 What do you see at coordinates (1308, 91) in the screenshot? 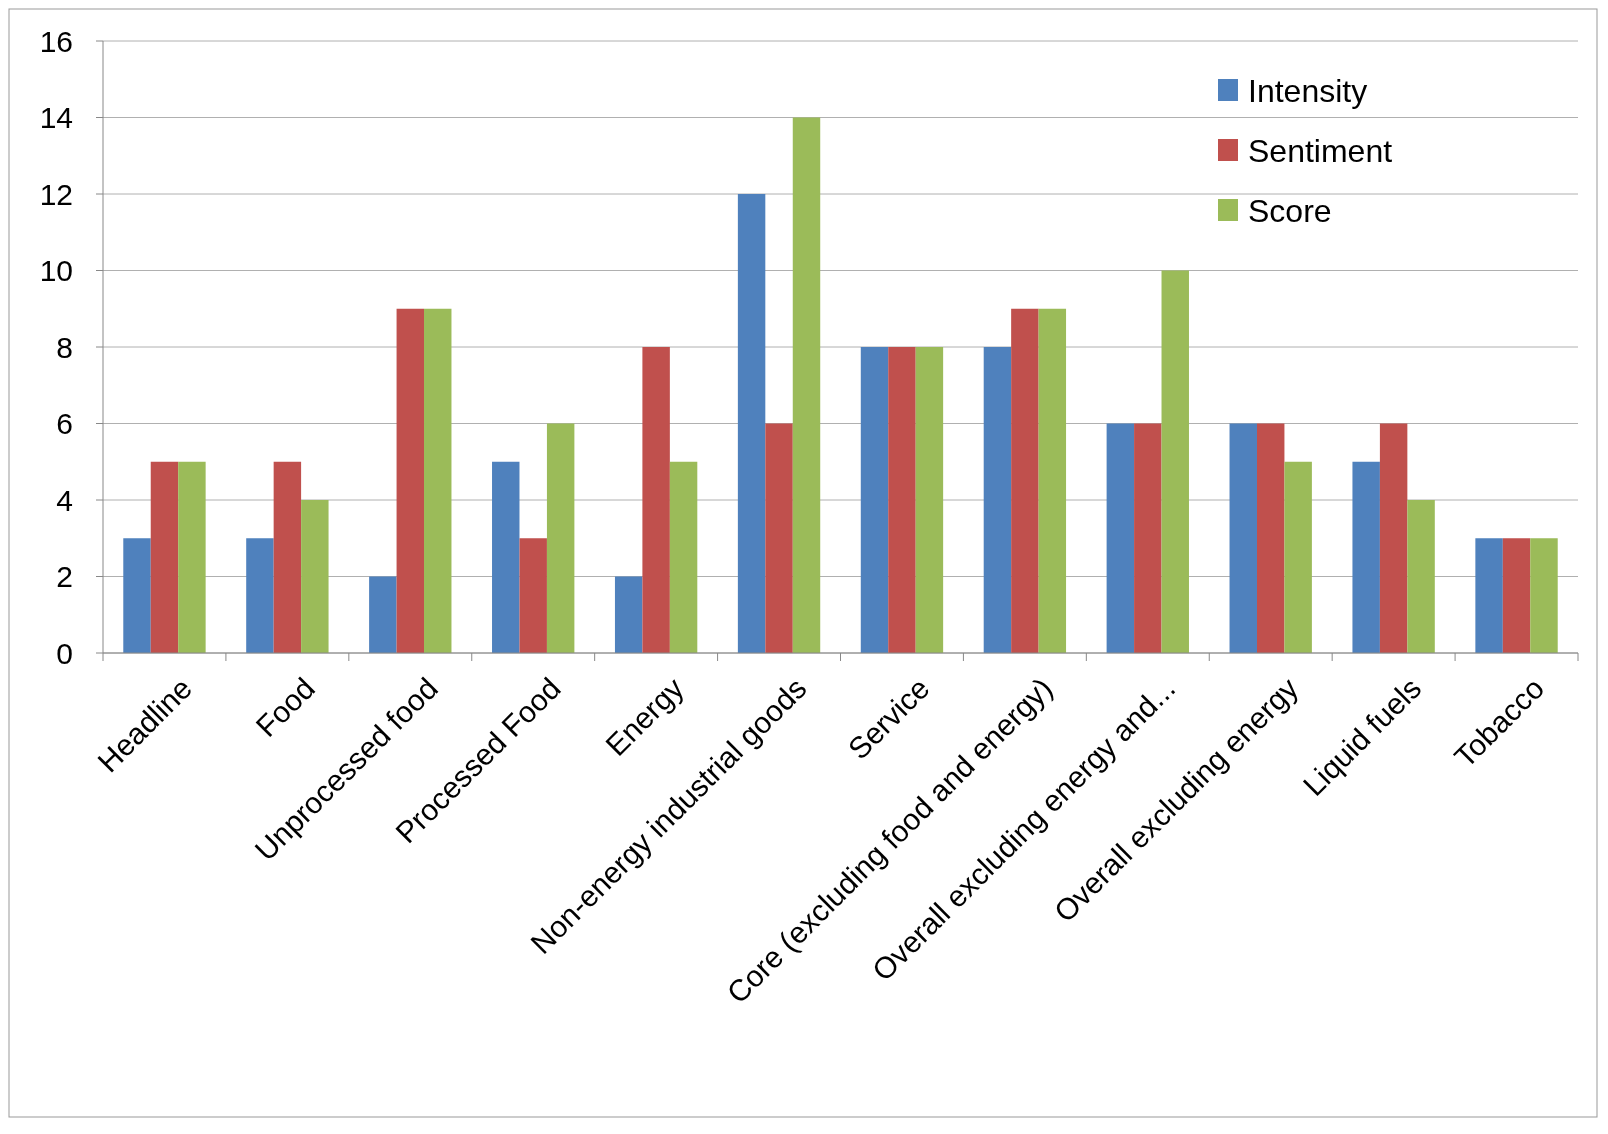
I see `legend-label: Intensity` at bounding box center [1308, 91].